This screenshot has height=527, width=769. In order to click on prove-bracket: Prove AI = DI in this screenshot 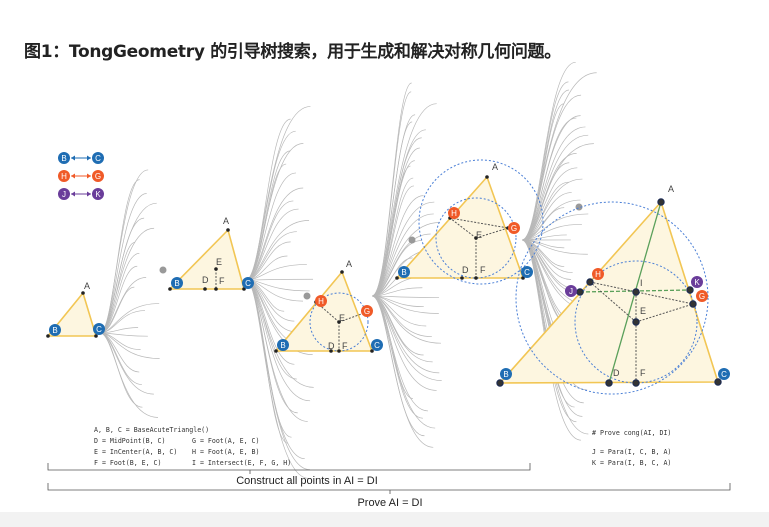, I will do `click(389, 496)`.